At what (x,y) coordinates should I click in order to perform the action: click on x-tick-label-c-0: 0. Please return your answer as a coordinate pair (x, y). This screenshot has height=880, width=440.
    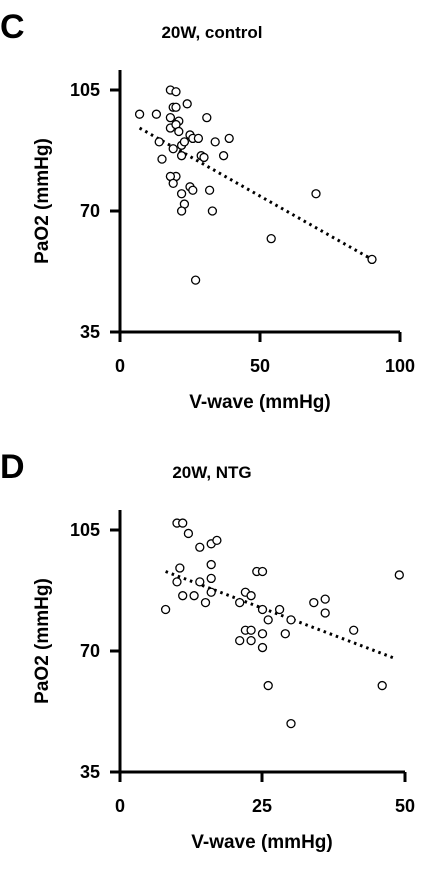
    Looking at the image, I should click on (120, 366).